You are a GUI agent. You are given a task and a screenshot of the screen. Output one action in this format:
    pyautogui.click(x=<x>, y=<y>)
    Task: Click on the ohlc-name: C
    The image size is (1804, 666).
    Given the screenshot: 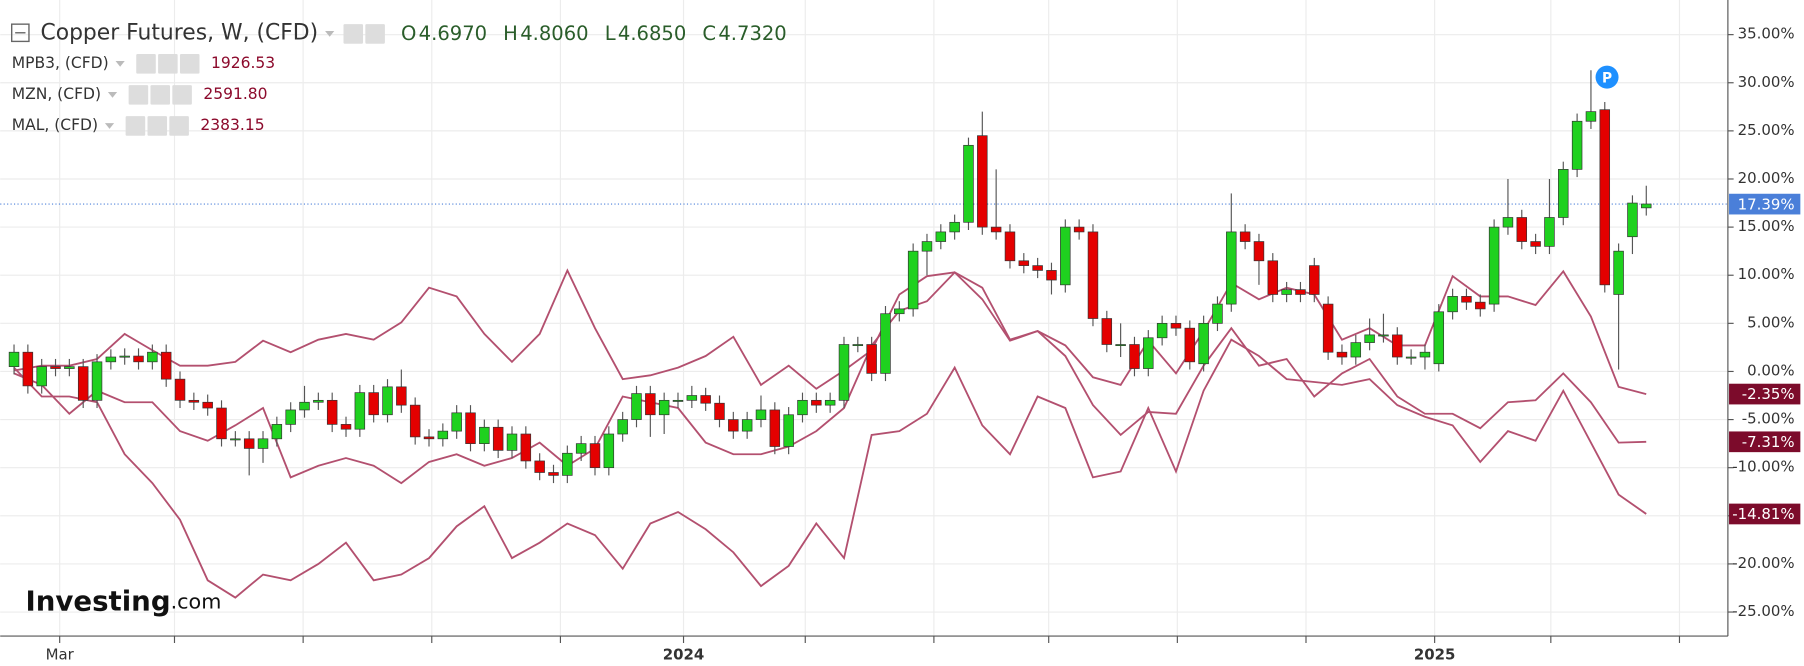 What is the action you would take?
    pyautogui.click(x=709, y=33)
    